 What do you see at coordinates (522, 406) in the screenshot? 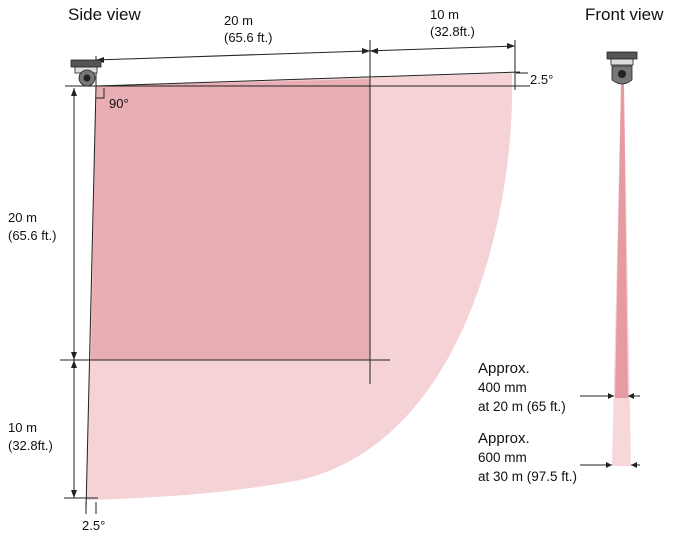
I see `near-note-line3: at 20 m (65 ft.)` at bounding box center [522, 406].